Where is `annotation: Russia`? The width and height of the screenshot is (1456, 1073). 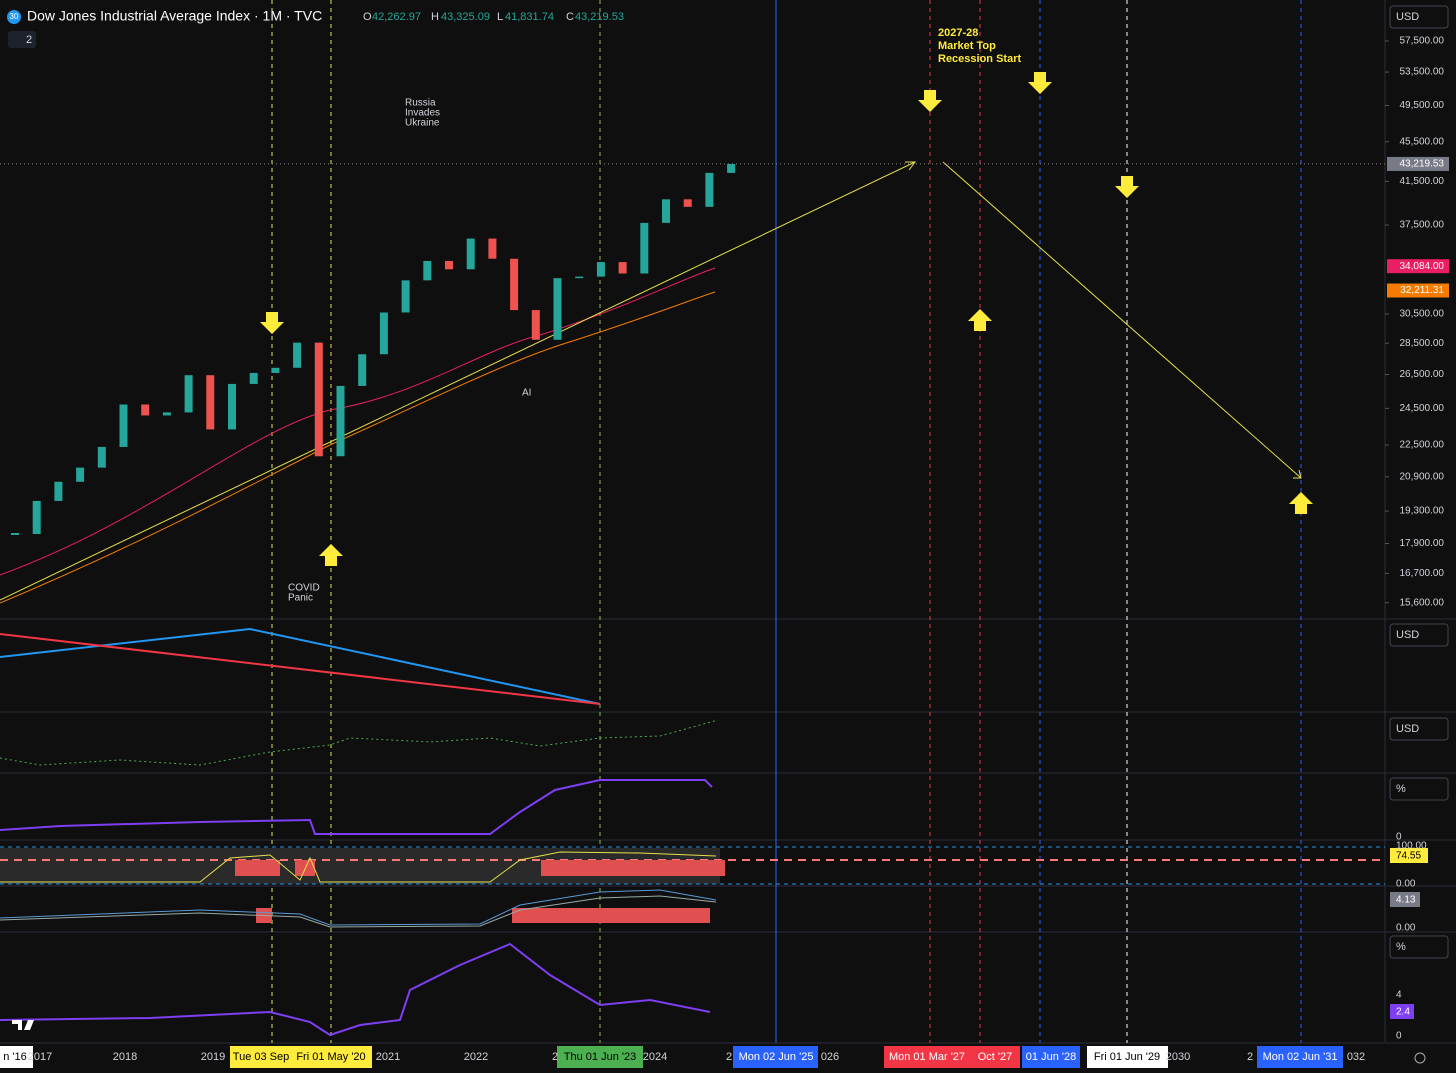
annotation: Russia is located at coordinates (420, 103).